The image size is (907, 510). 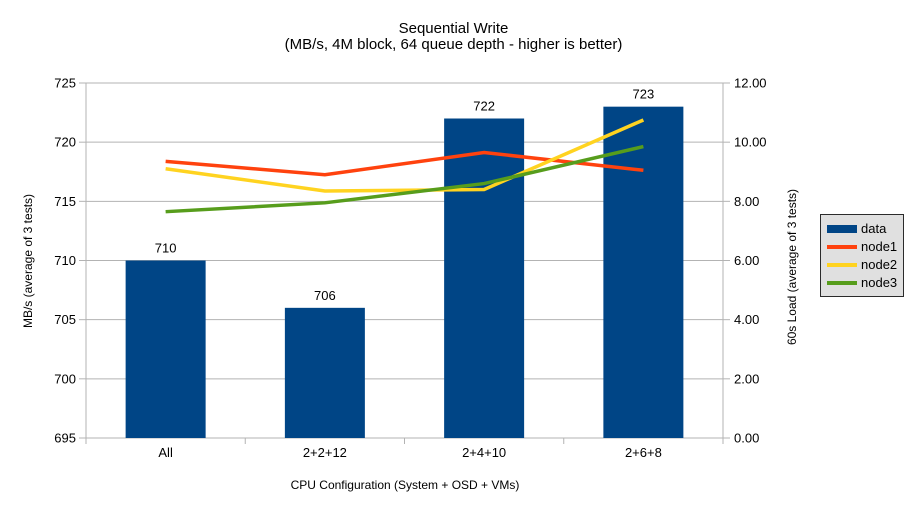 I want to click on legend-item-node3: node3, so click(x=863, y=282).